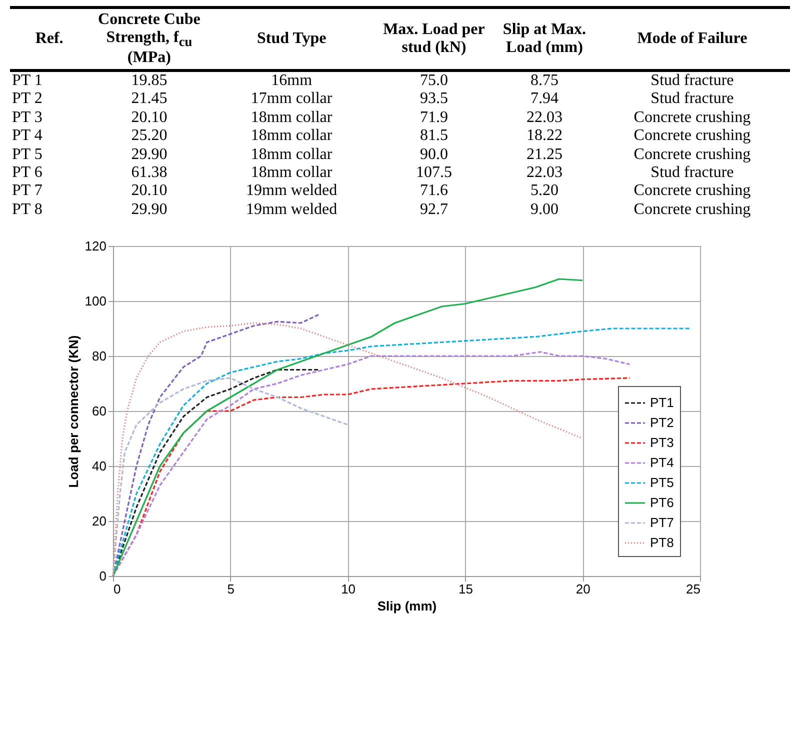 The height and width of the screenshot is (742, 801). What do you see at coordinates (434, 39) in the screenshot?
I see `category-label: Max. Load per stud (kN)` at bounding box center [434, 39].